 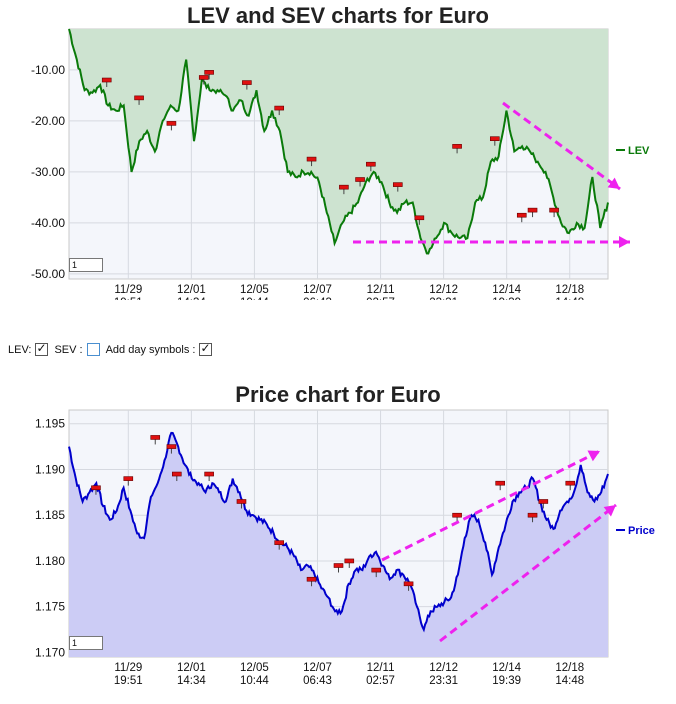 I want to click on day-symbols-checkbox-label: Add day symbols :, so click(x=150, y=349).